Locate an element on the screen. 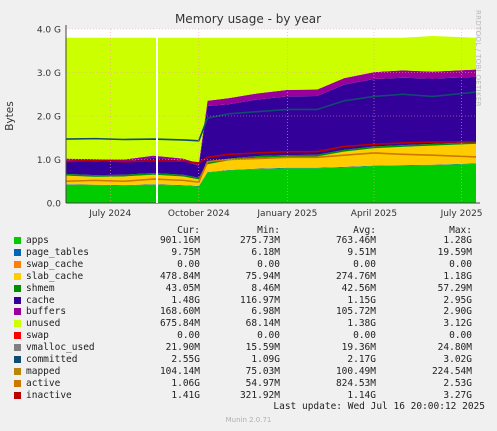 The height and width of the screenshot is (431, 497). line-inactive is located at coordinates (271, 152).